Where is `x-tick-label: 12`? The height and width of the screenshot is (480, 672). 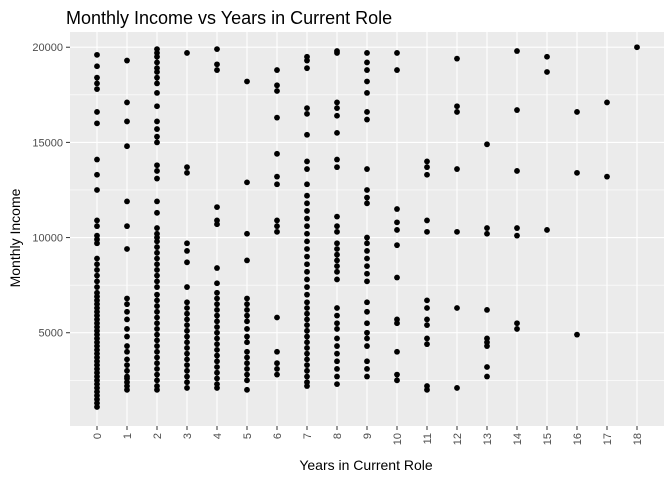 x-tick-label: 12 is located at coordinates (458, 439).